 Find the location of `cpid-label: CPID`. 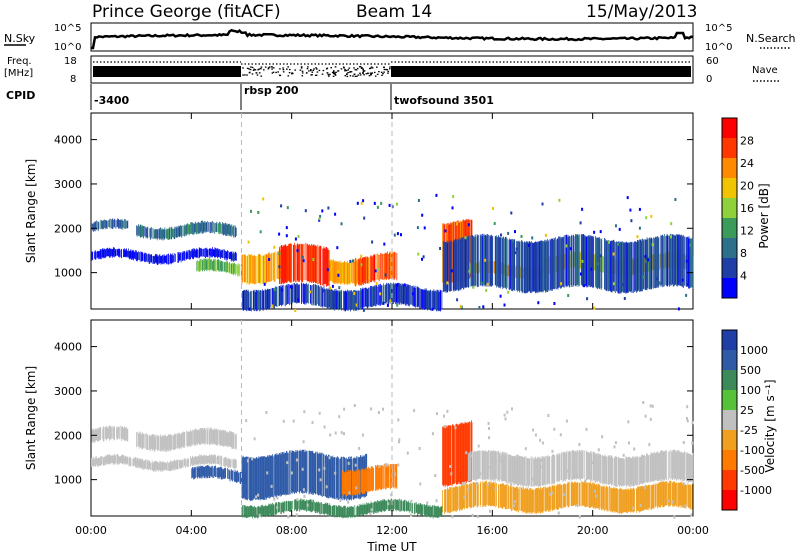

cpid-label: CPID is located at coordinates (20, 95).